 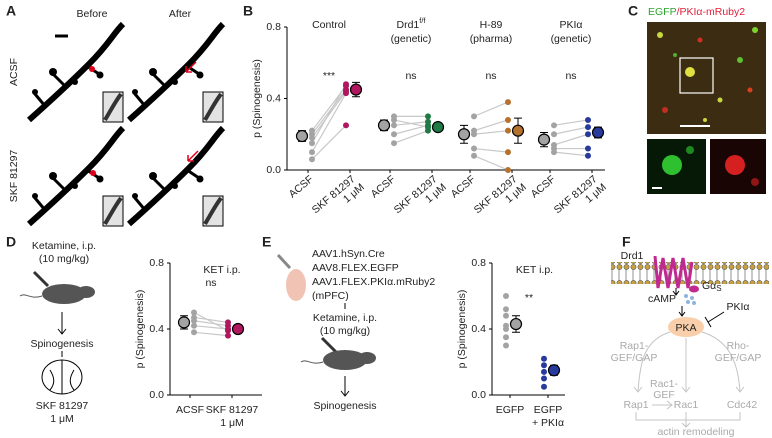 I want to click on group-title: H-89, so click(x=491, y=25).